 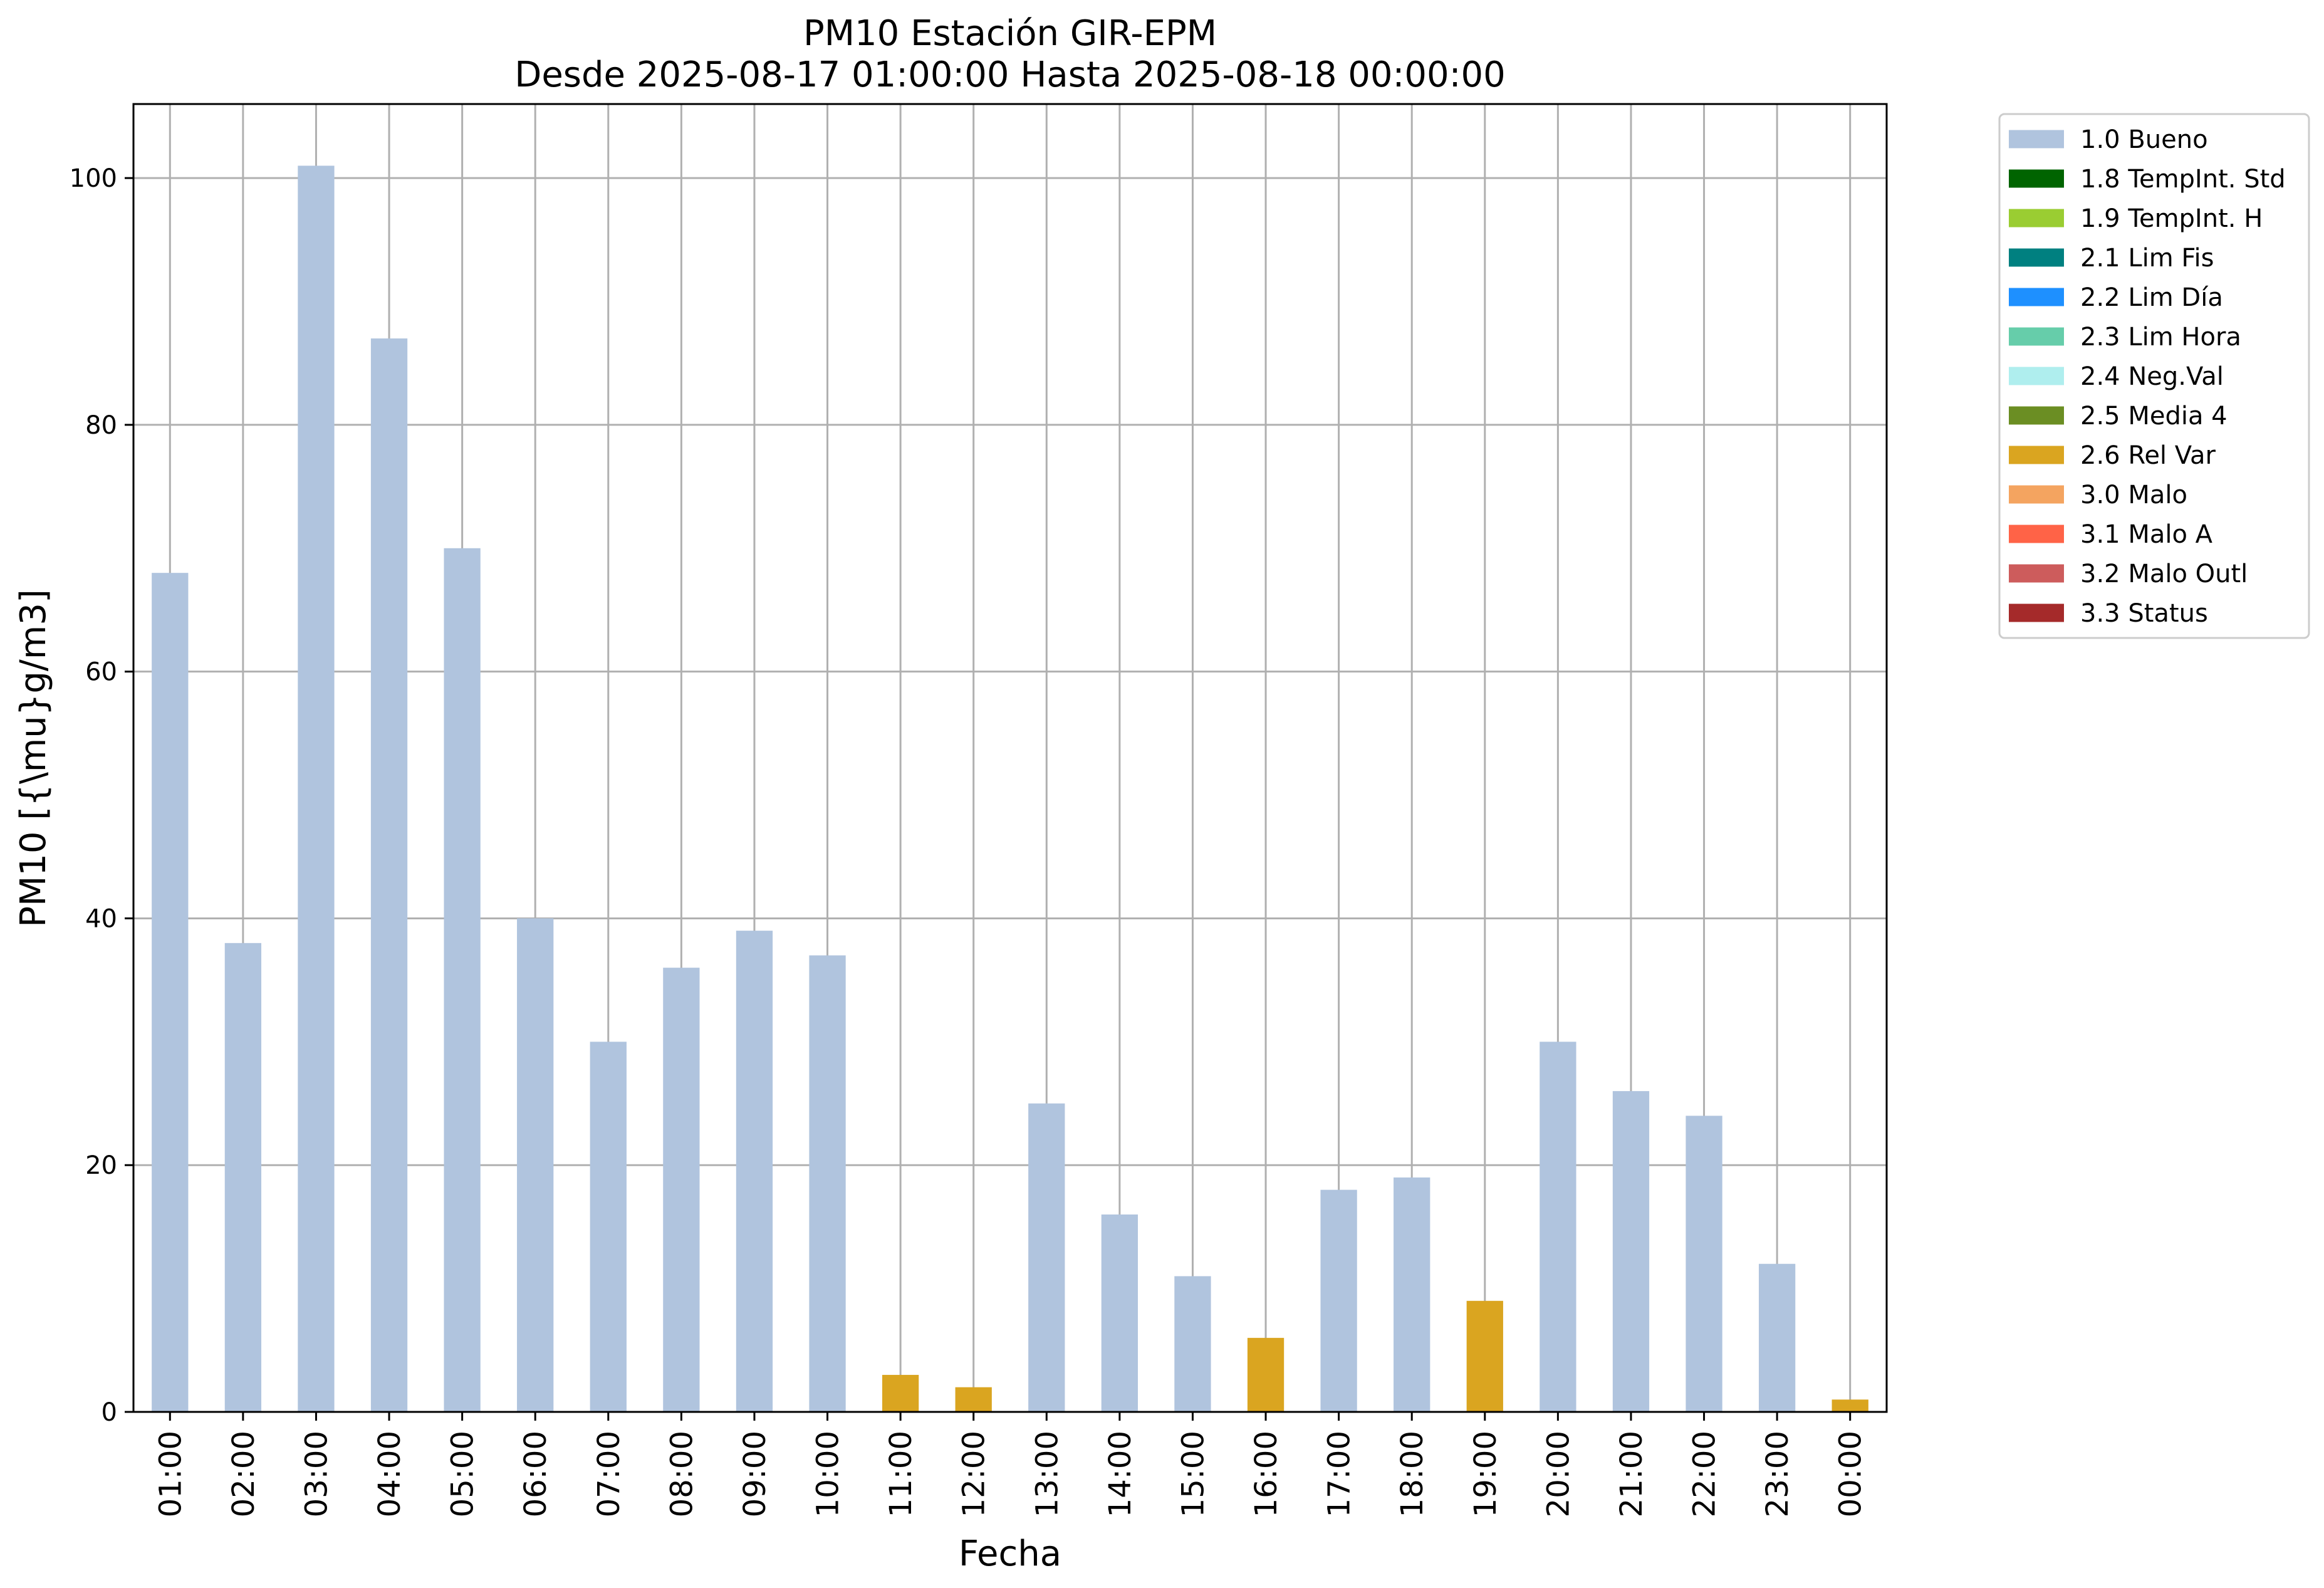 I want to click on legend-label: 1.0 Bueno, so click(x=2144, y=140).